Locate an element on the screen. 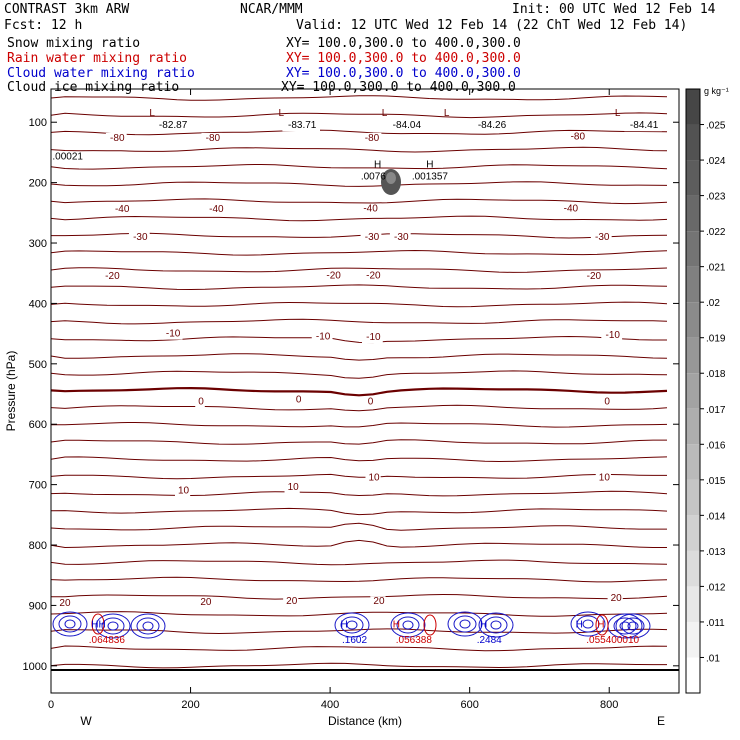 The height and width of the screenshot is (740, 740). minimum-value-label: -82.87 is located at coordinates (173, 125).